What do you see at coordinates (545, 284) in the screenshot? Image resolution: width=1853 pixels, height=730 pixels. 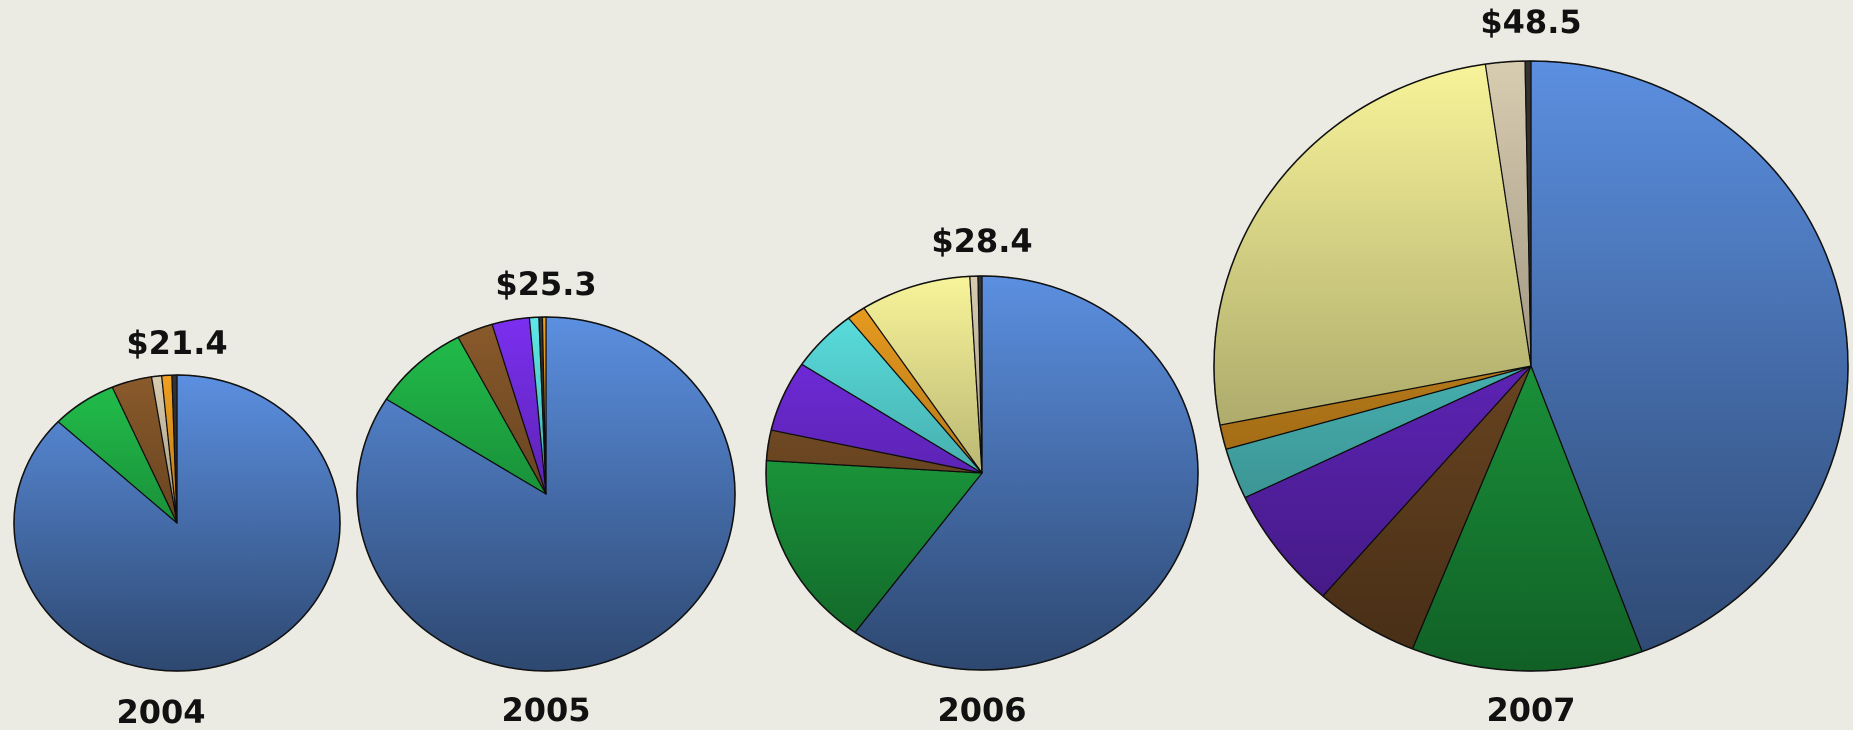 I see `pie-title: $25.3` at bounding box center [545, 284].